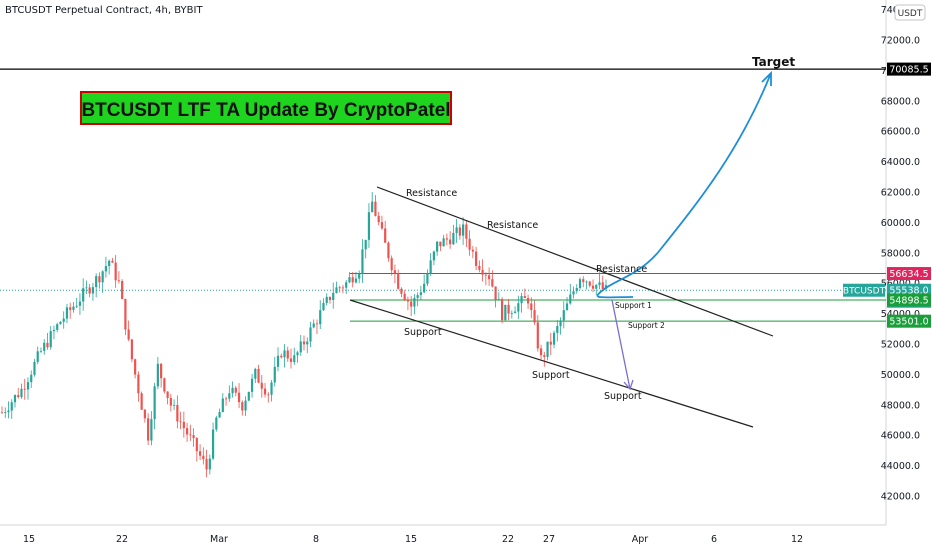 The width and height of the screenshot is (932, 550). I want to click on down-arrowhead, so click(628, 385).